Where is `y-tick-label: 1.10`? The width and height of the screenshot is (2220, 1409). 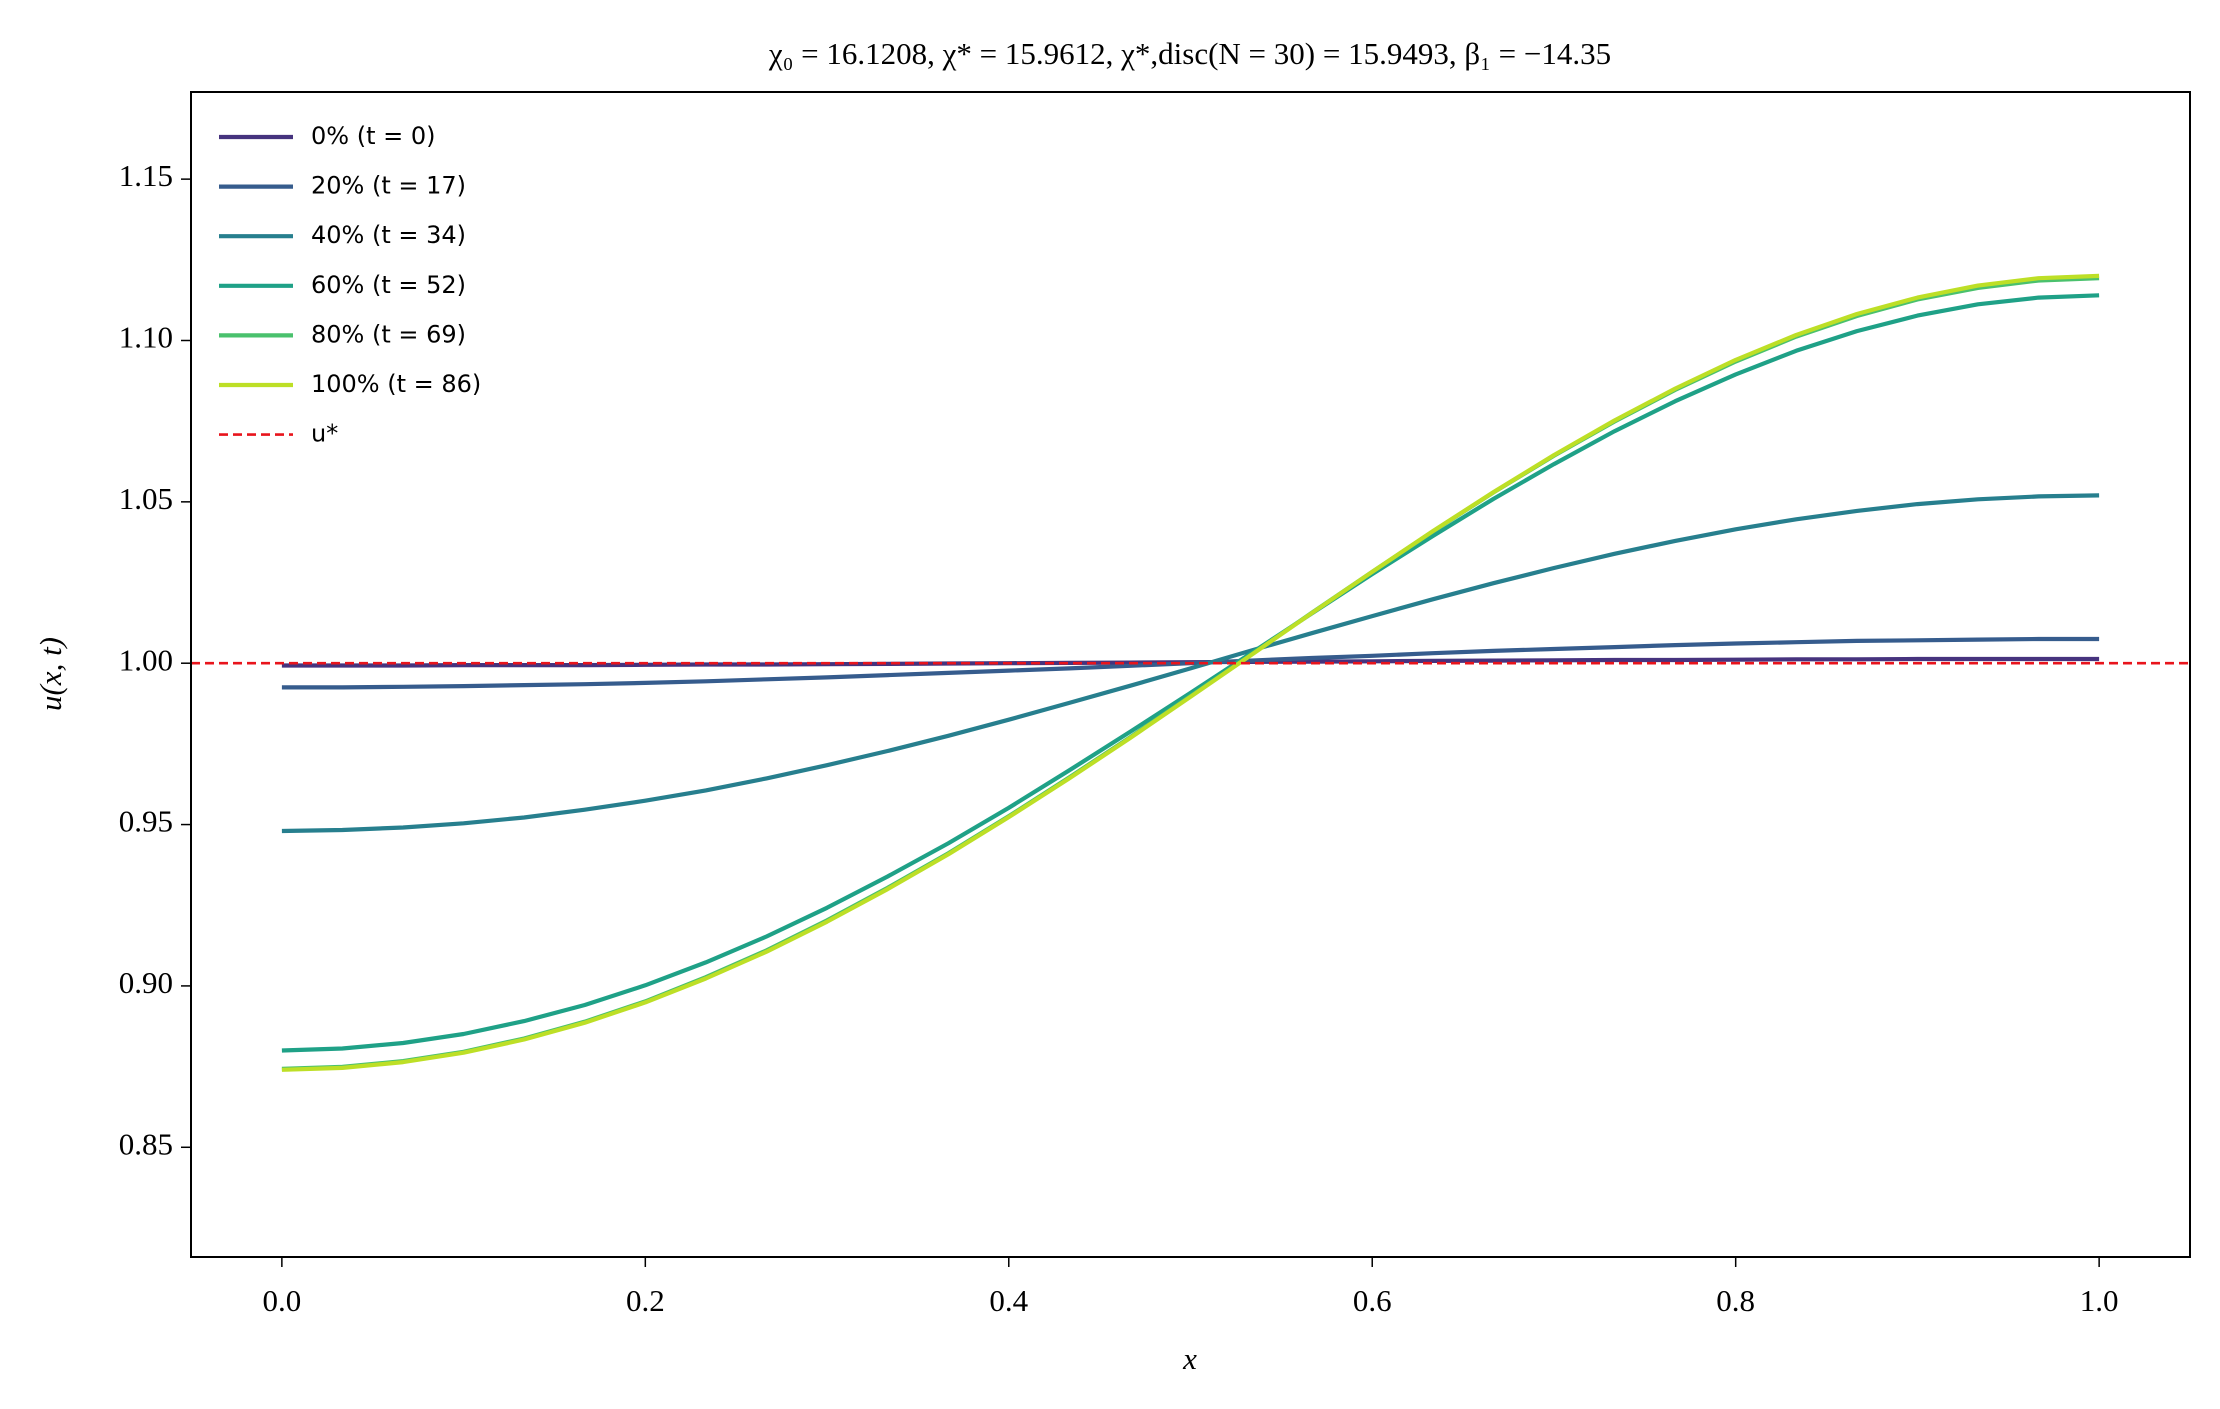 y-tick-label: 1.10 is located at coordinates (146, 337).